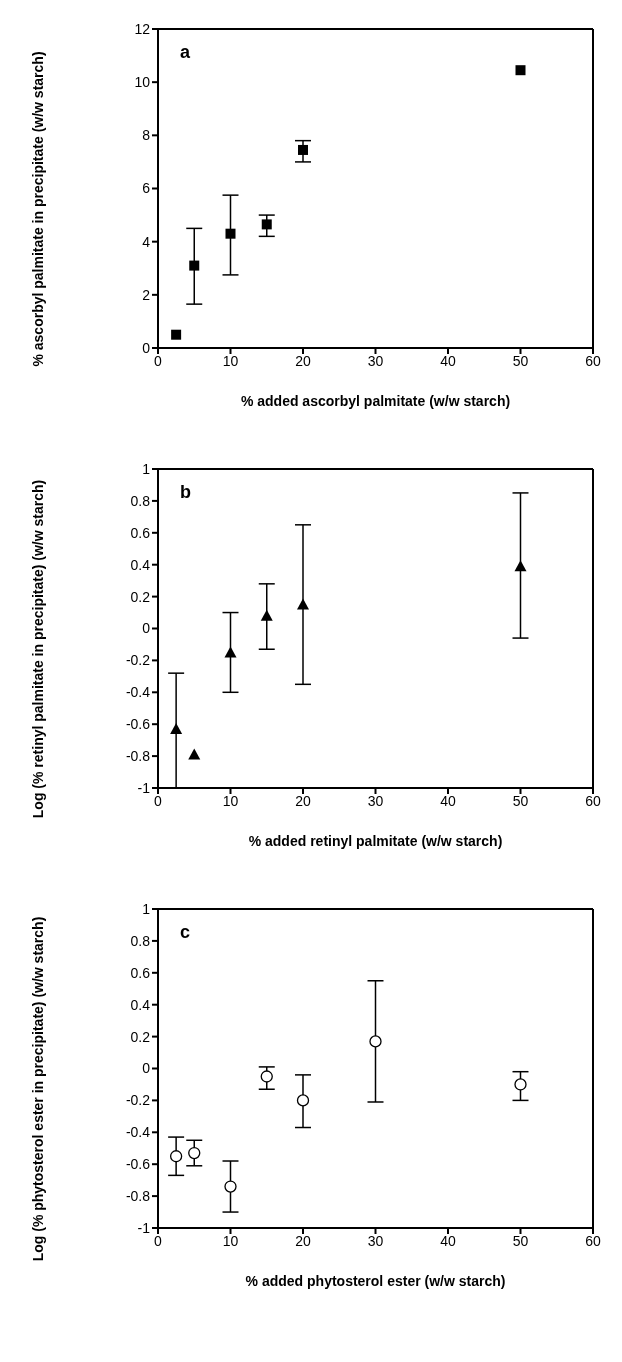  What do you see at coordinates (375, 841) in the screenshot?
I see `x-axis-title: % added retinyl palmitate (w/w starch)` at bounding box center [375, 841].